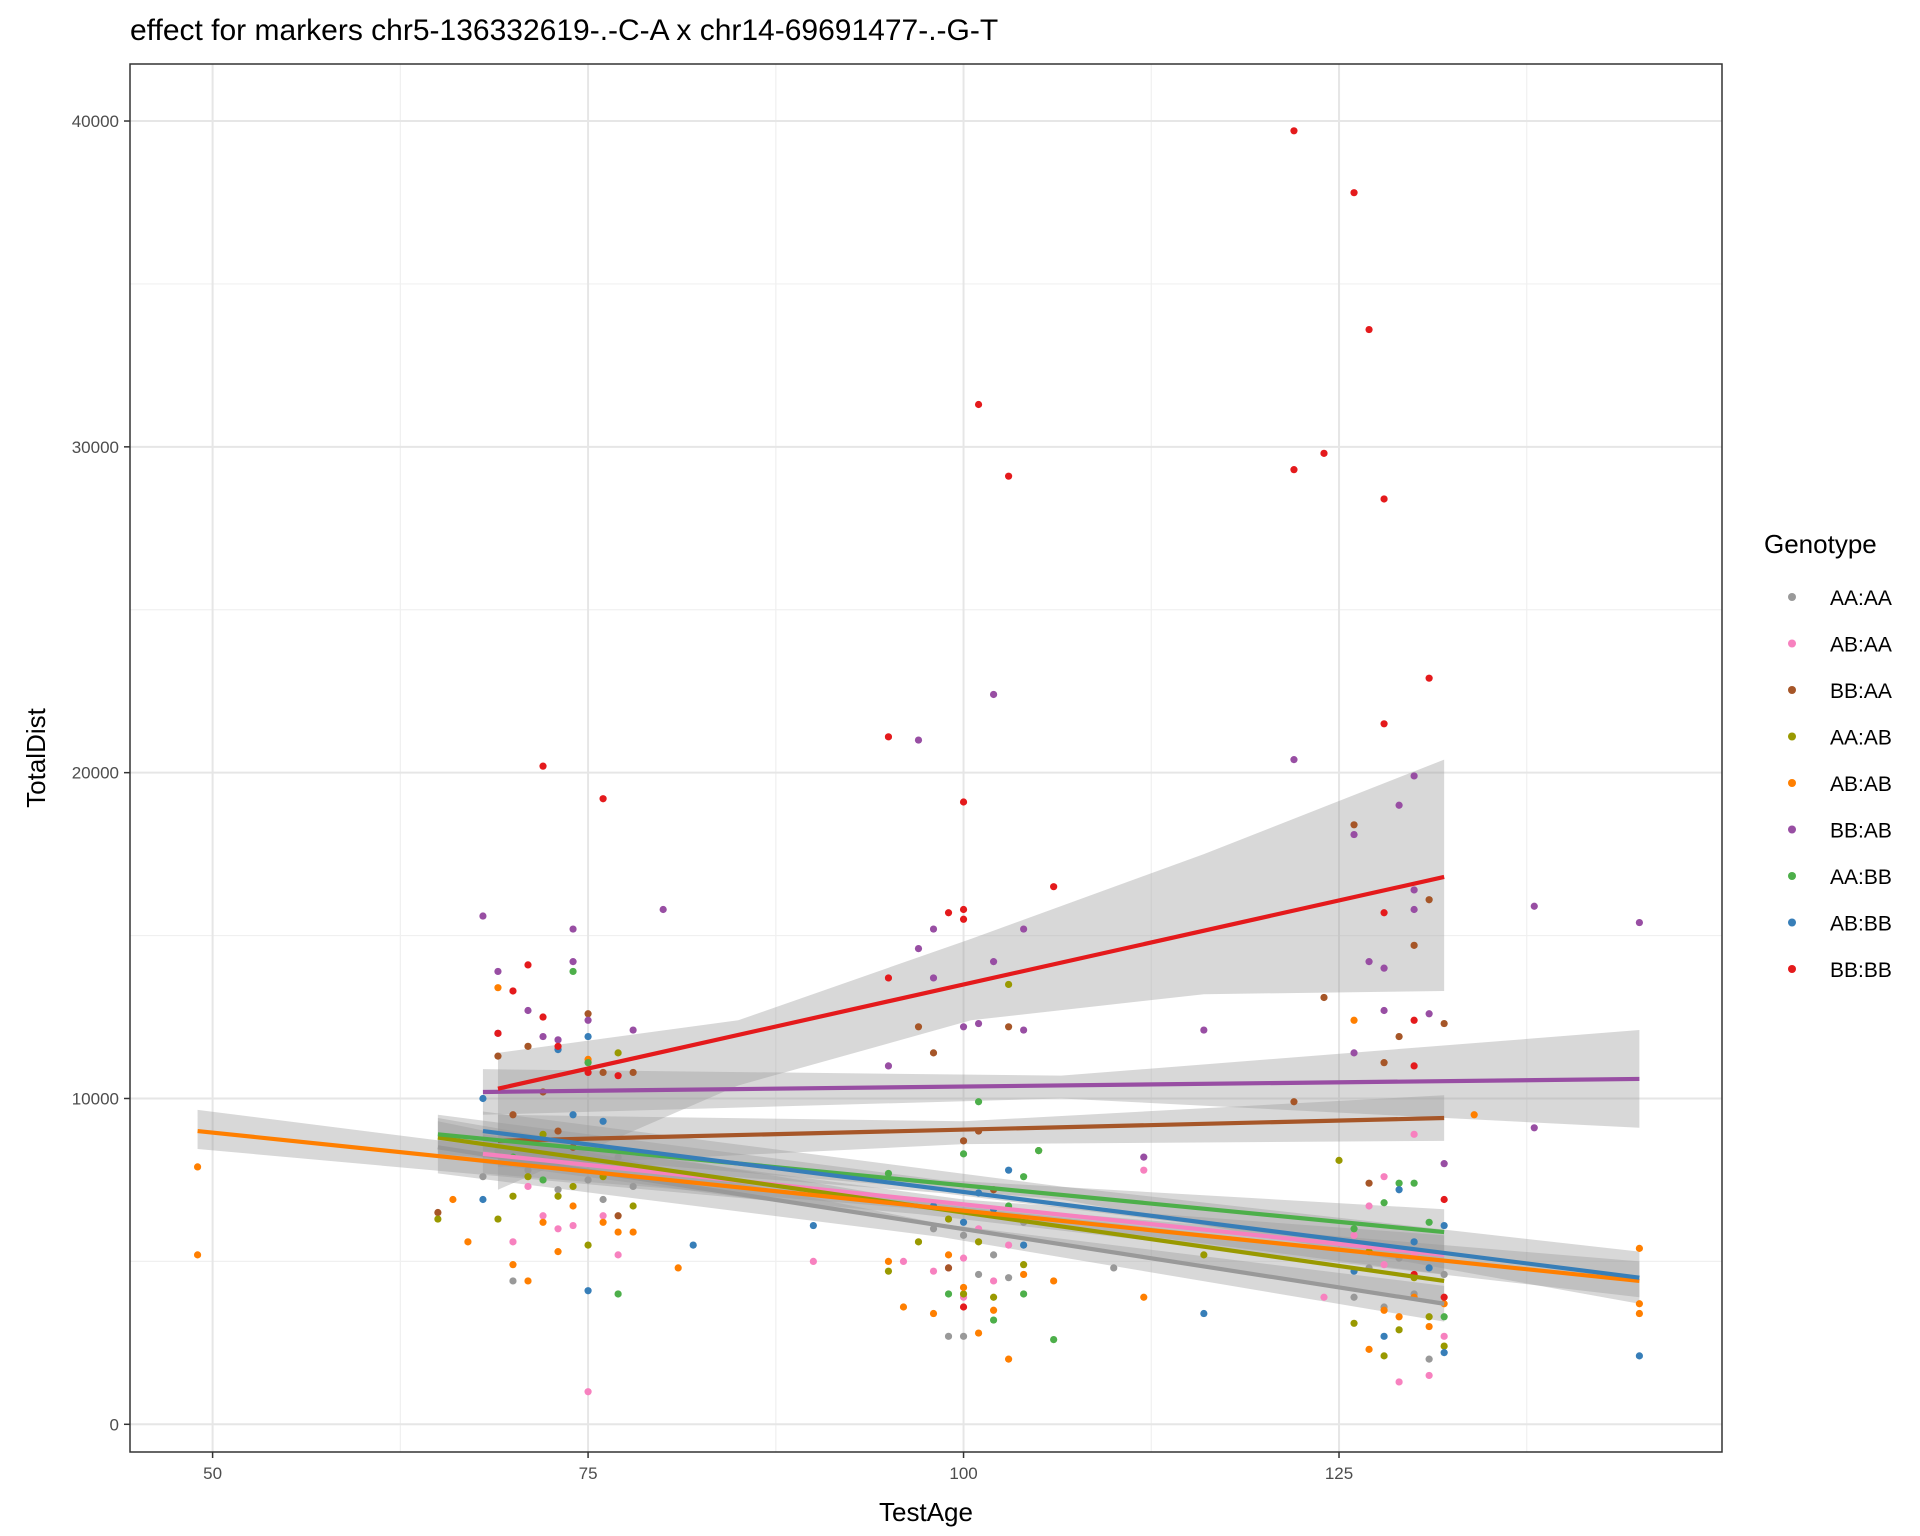 This screenshot has height=1536, width=1920. I want to click on x-tick-label: 75, so click(588, 1473).